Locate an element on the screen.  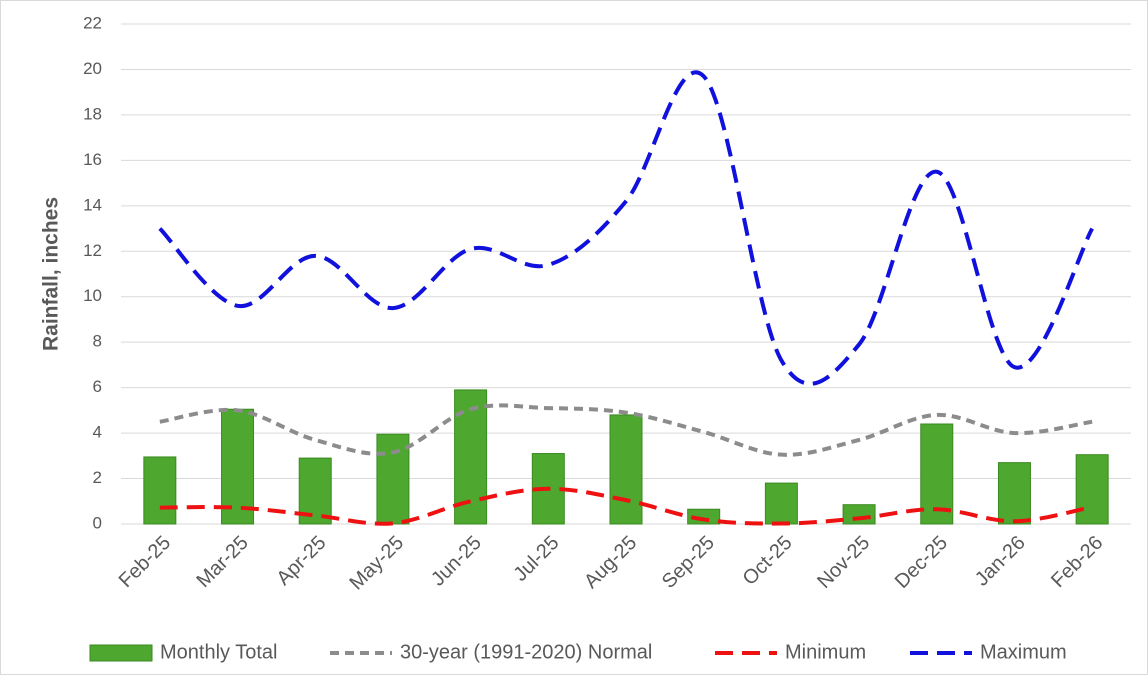
legend-label: Maximum is located at coordinates (1023, 652).